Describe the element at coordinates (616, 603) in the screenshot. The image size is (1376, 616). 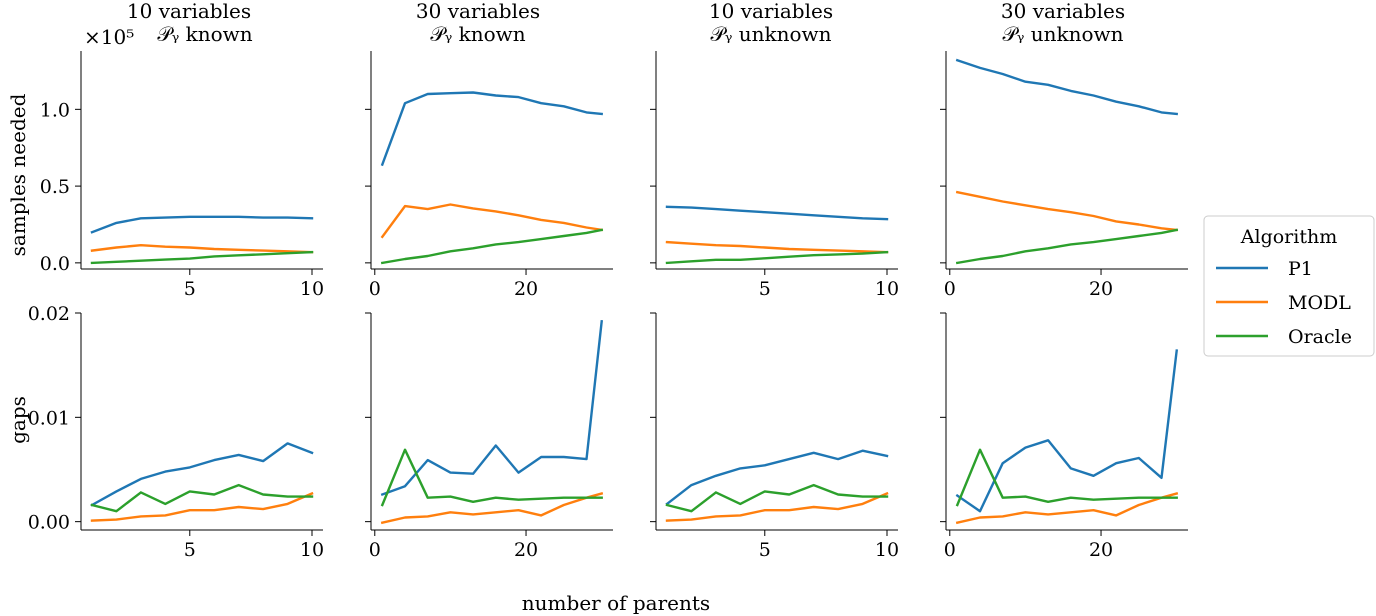
I see `x-axis-label: number of parents` at that location.